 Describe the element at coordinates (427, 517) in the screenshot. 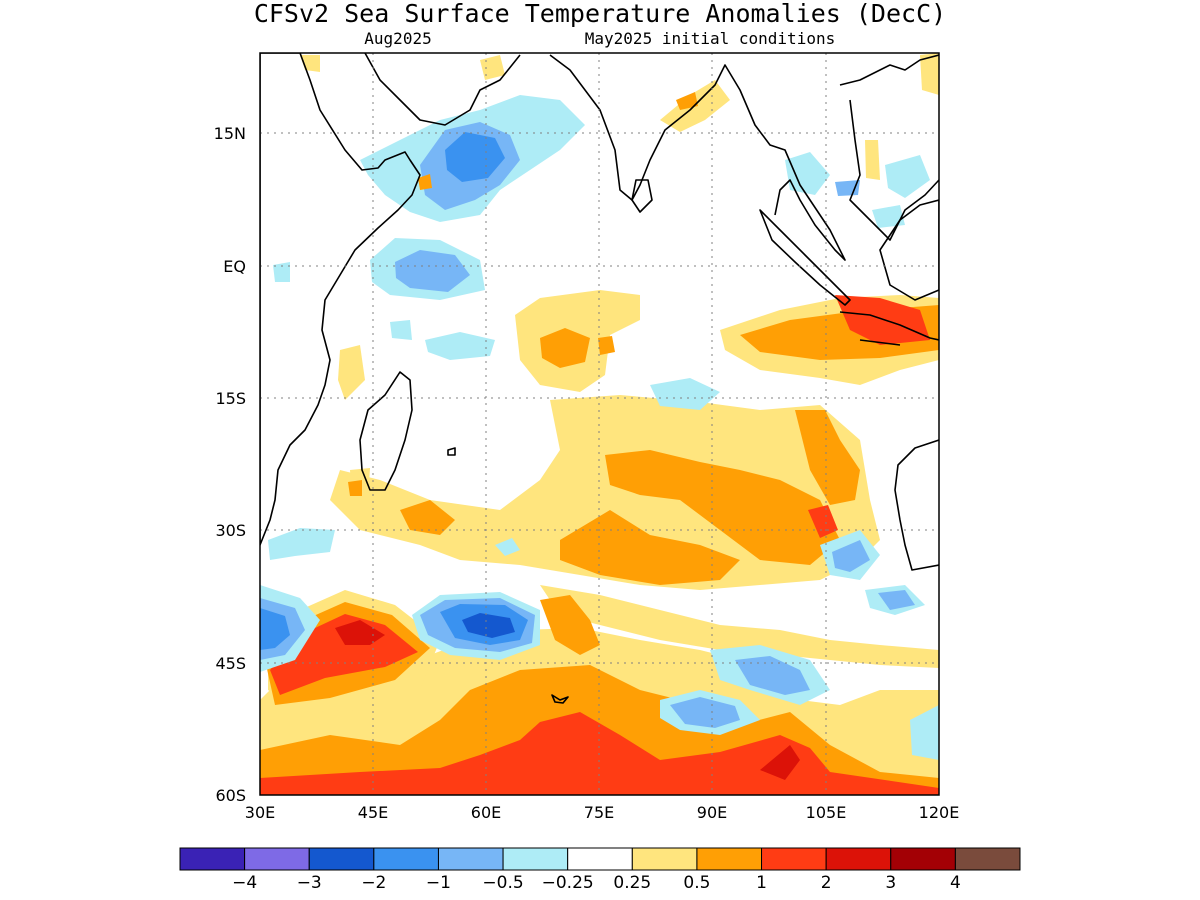

I see `sub-warm-1-west2` at that location.